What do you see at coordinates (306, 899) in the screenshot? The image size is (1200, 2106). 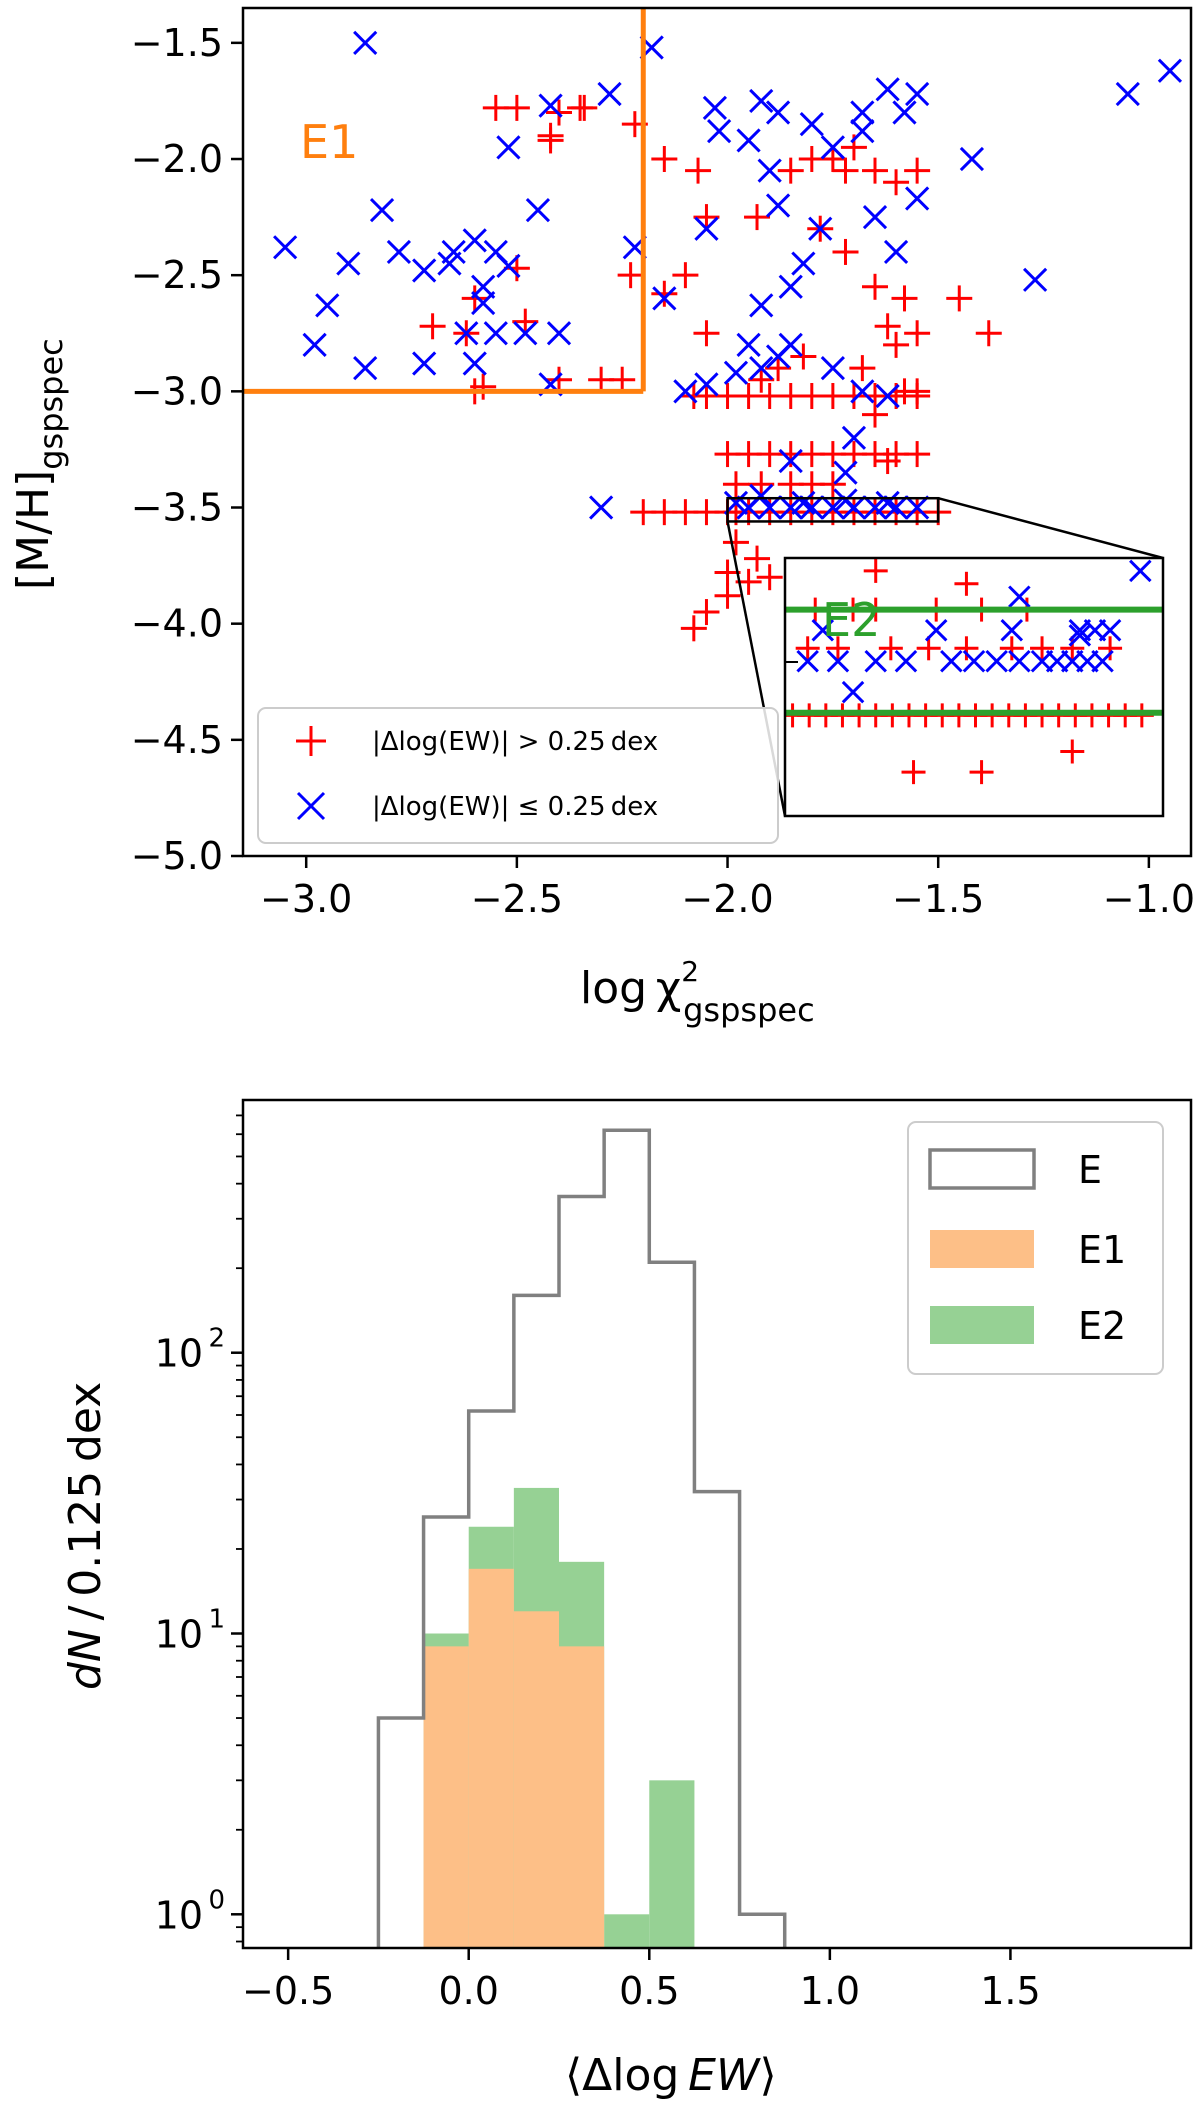 I see `x-tick-label: −3.0` at bounding box center [306, 899].